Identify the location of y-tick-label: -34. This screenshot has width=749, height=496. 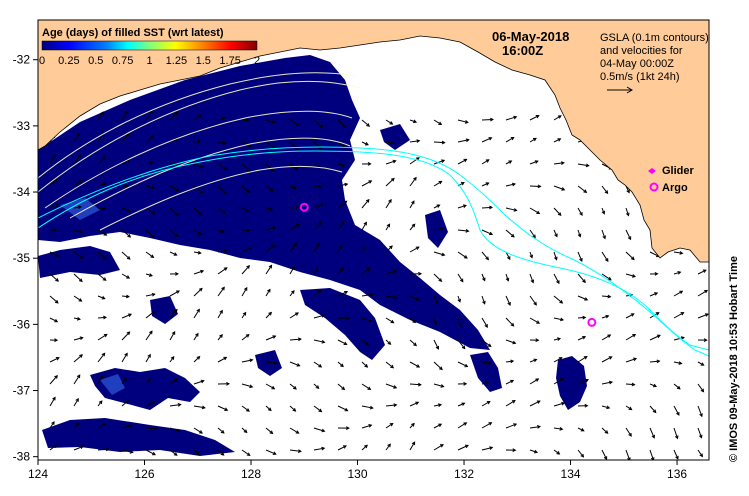
(22, 192).